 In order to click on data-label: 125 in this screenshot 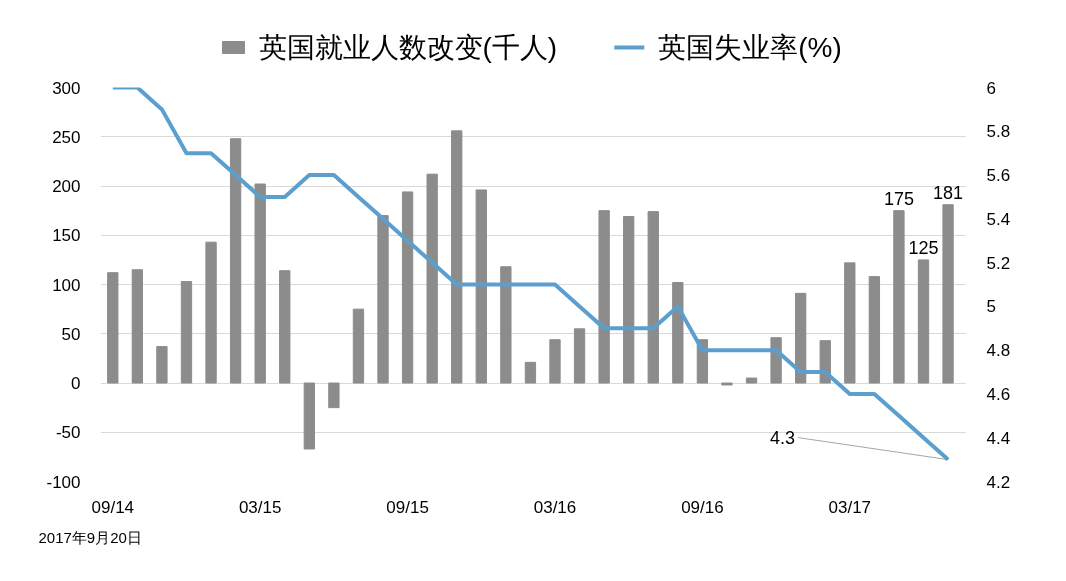, I will do `click(923, 247)`.